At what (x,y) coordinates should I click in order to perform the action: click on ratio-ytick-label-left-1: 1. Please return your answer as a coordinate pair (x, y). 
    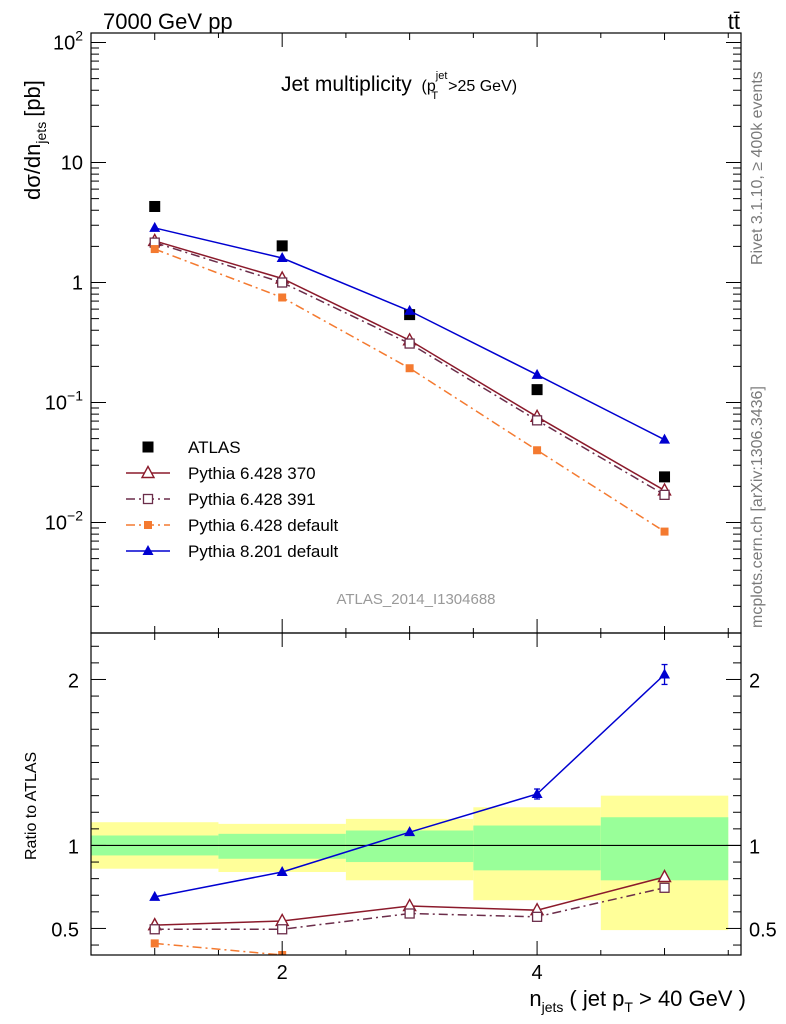
    Looking at the image, I should click on (73, 847).